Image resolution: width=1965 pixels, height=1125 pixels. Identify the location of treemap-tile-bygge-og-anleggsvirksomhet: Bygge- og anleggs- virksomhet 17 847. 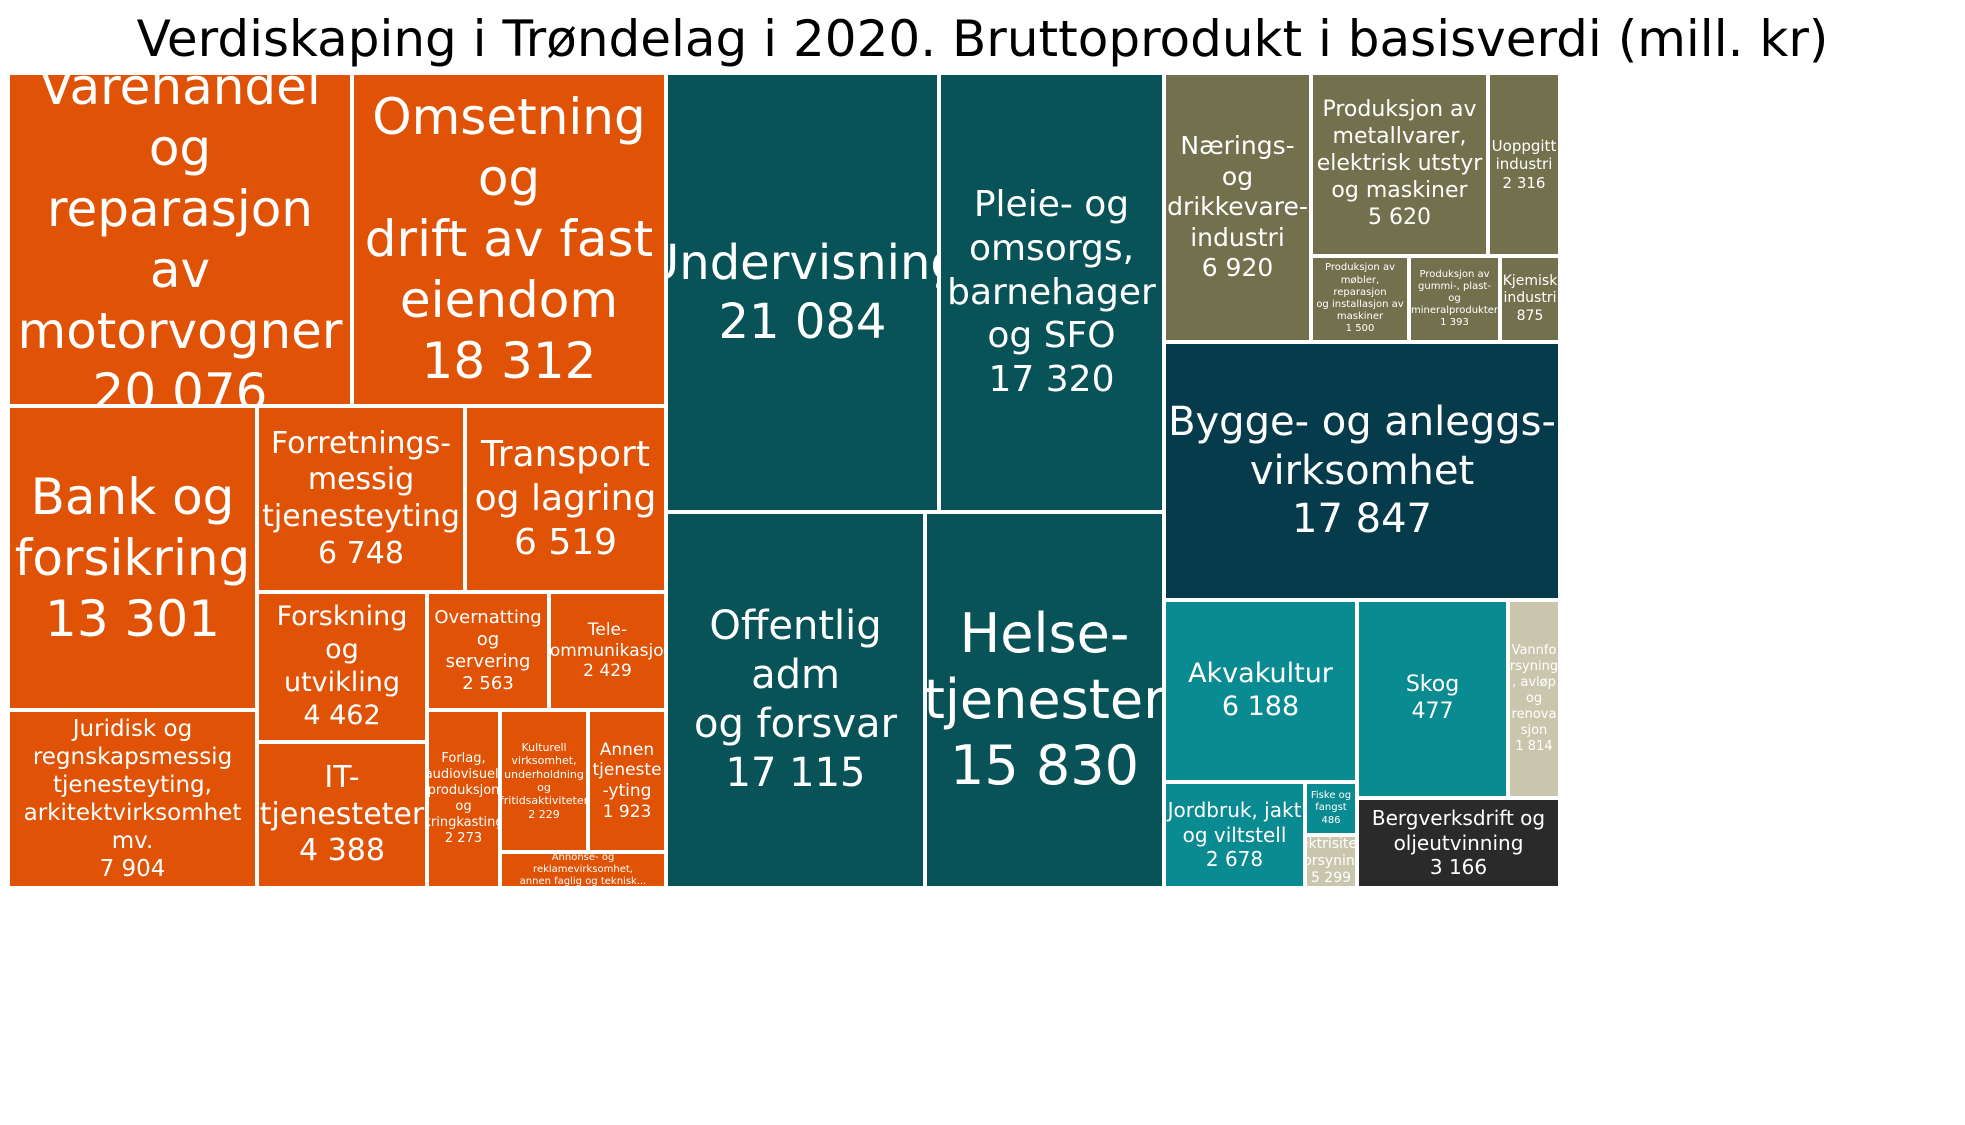
(1362, 471).